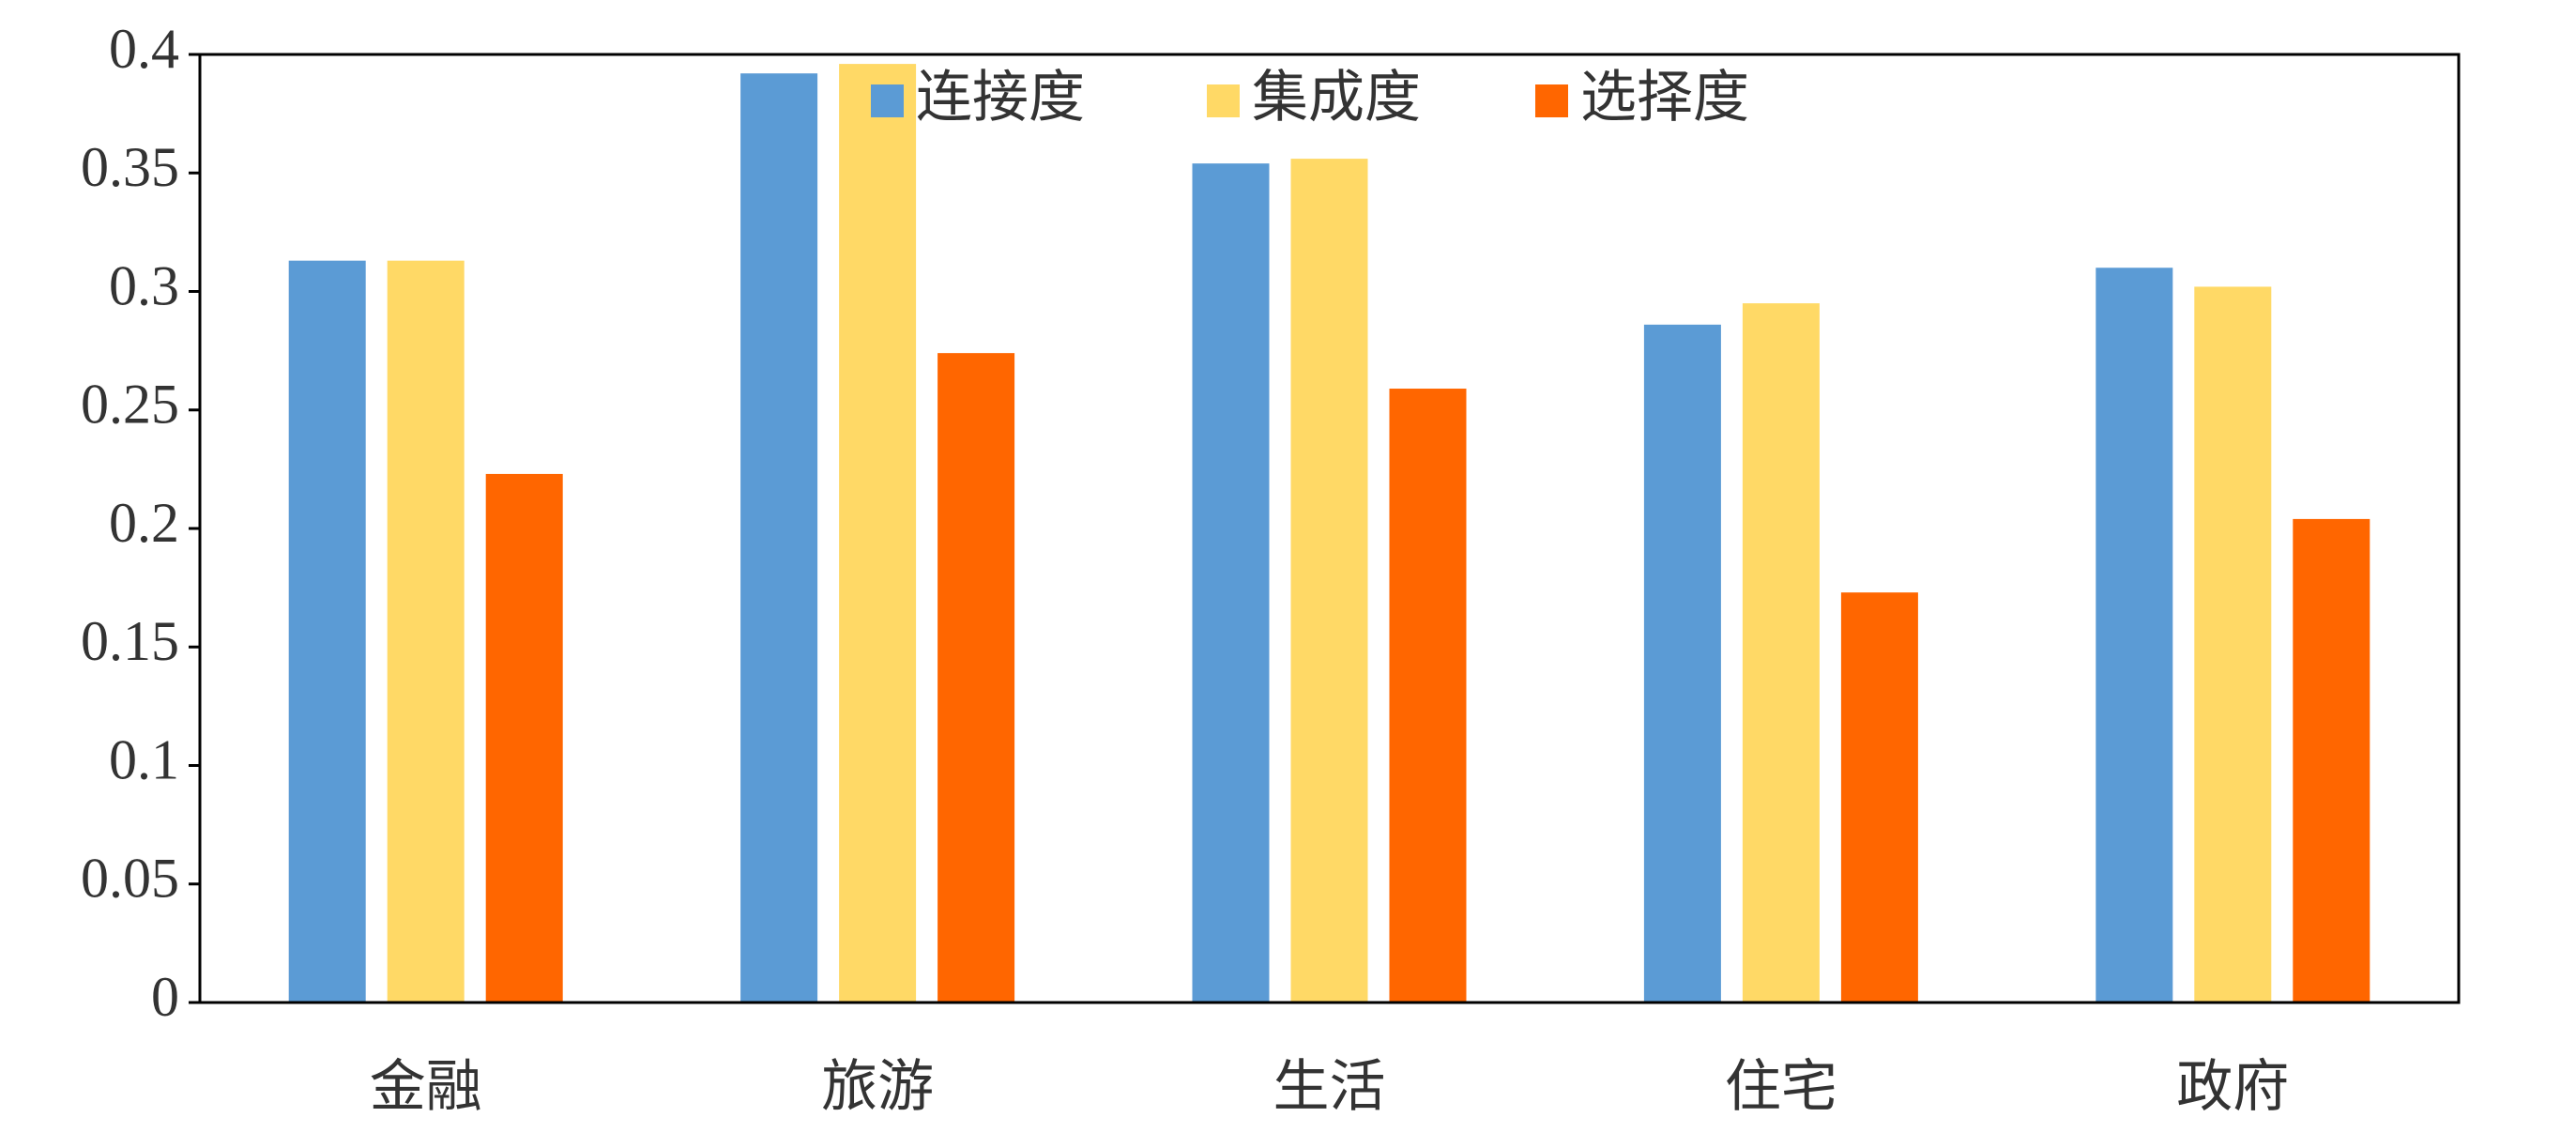 This screenshot has width=2576, height=1148. What do you see at coordinates (144, 759) in the screenshot?
I see `y-tick-label: 0.1` at bounding box center [144, 759].